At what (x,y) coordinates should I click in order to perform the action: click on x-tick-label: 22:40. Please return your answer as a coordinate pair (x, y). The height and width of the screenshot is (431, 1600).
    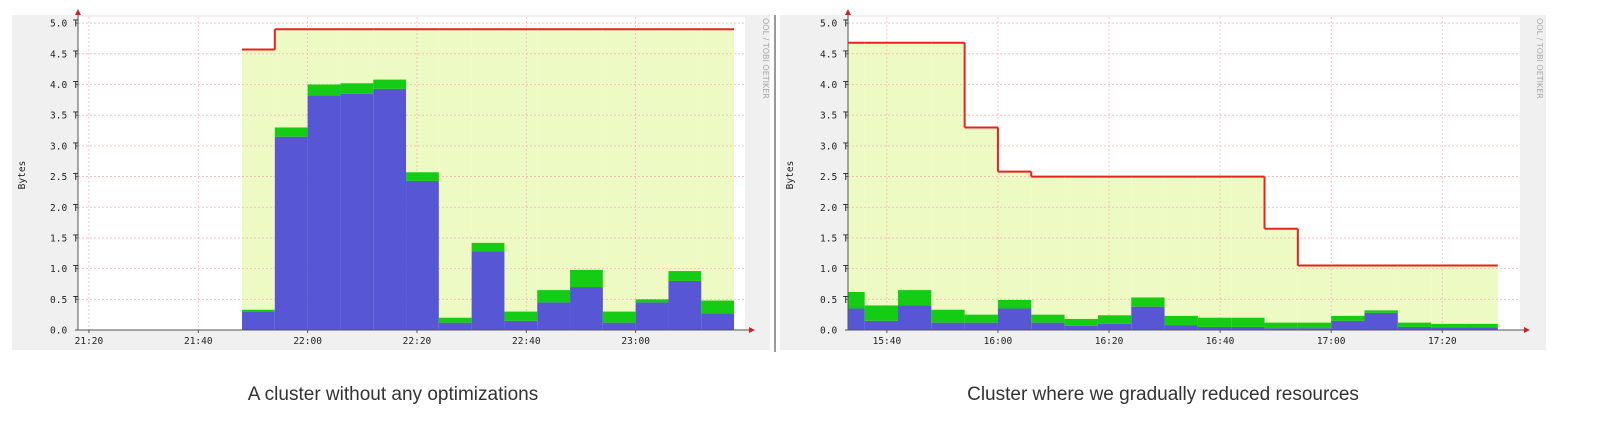
    Looking at the image, I should click on (526, 341).